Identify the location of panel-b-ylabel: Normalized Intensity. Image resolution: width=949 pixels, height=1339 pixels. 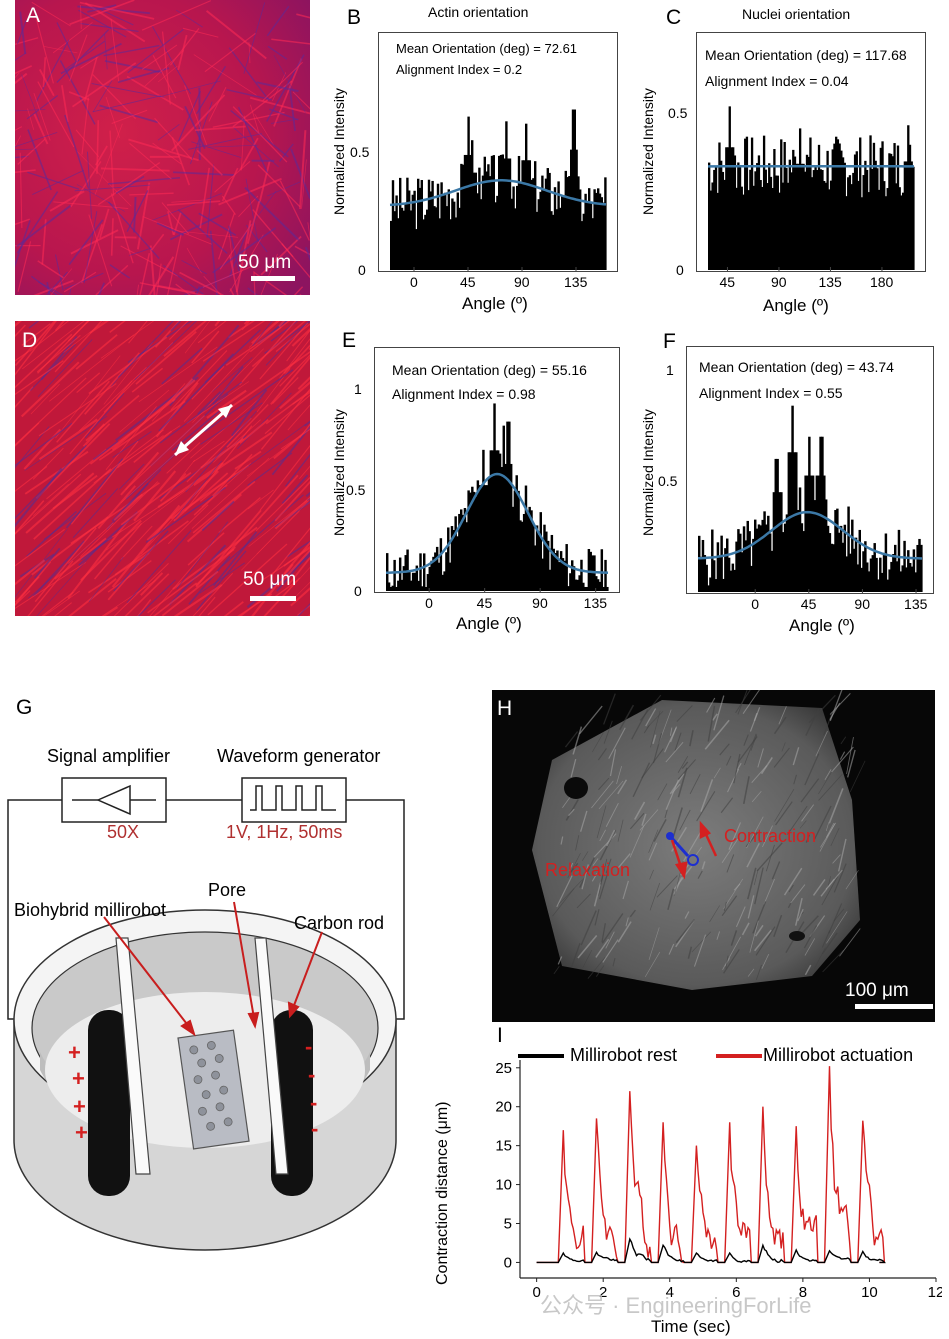
(339, 151).